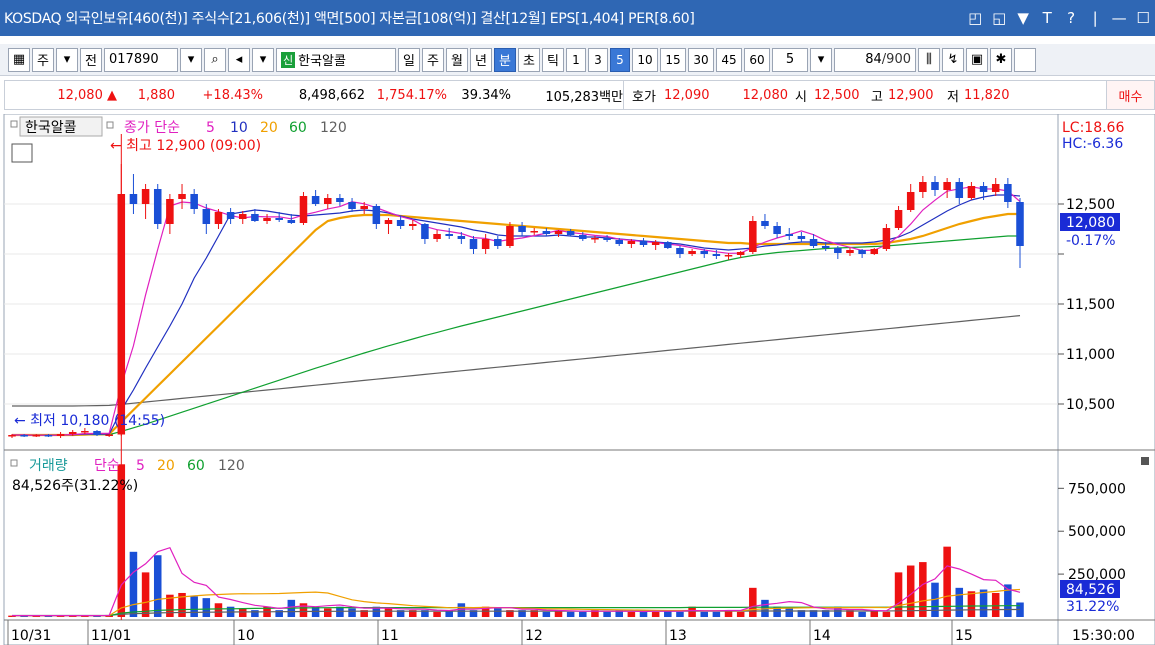 This screenshot has height=645, width=1155. What do you see at coordinates (22, 153) in the screenshot?
I see `table-icon` at bounding box center [22, 153].